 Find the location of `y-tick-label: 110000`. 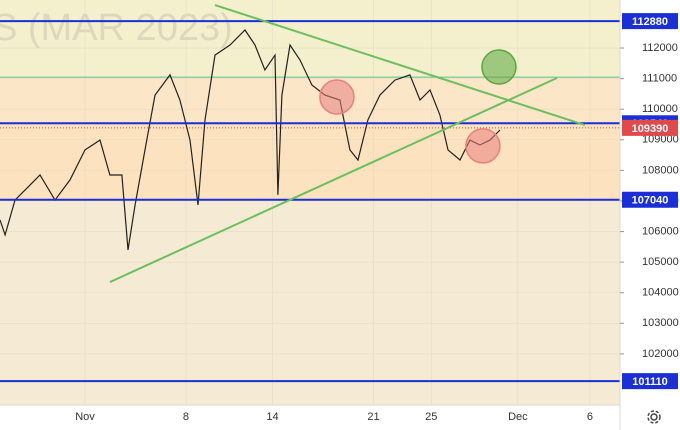

y-tick-label: 110000 is located at coordinates (660, 109).